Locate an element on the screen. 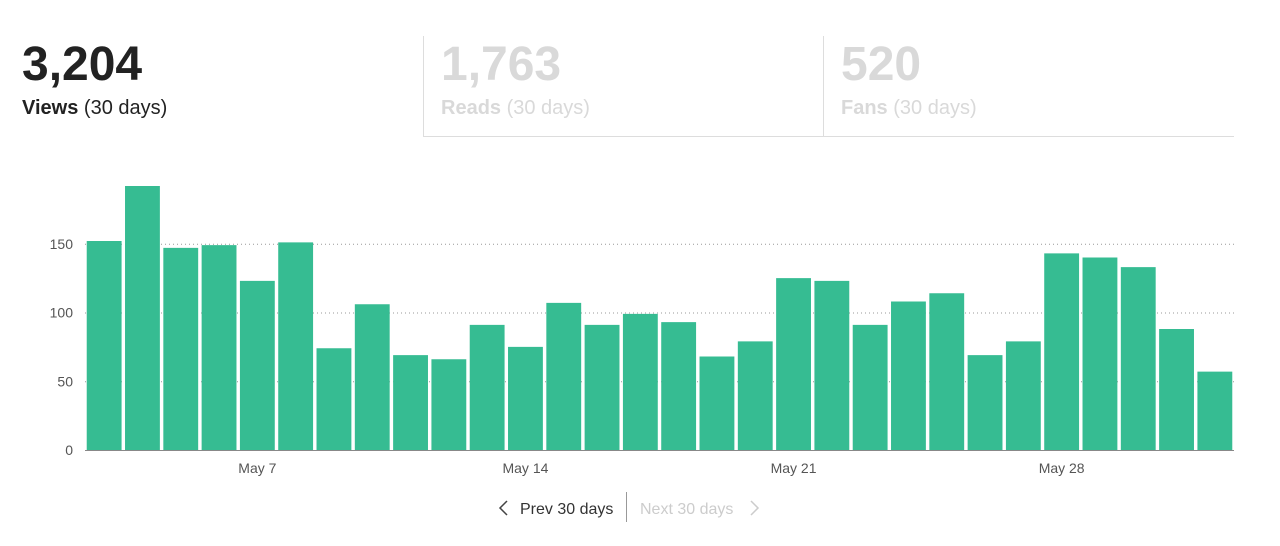 The width and height of the screenshot is (1280, 546). y-tick-label: 0 is located at coordinates (69, 450).